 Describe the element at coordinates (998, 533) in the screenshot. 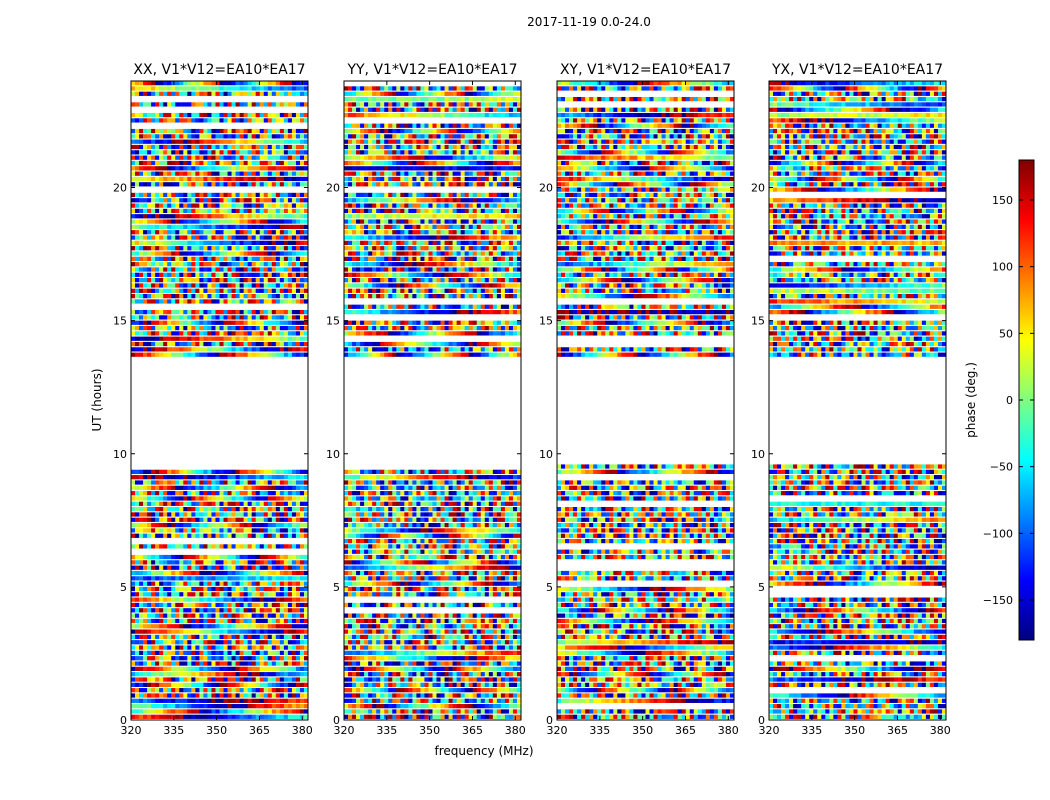

I see `colorbar-tick-label: −100` at that location.